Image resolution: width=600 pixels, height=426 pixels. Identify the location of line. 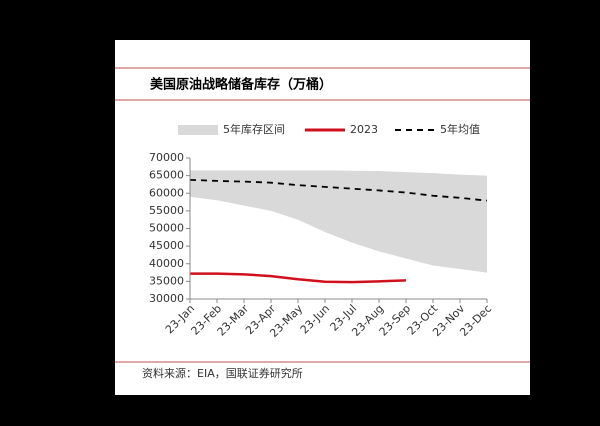
(298, 278).